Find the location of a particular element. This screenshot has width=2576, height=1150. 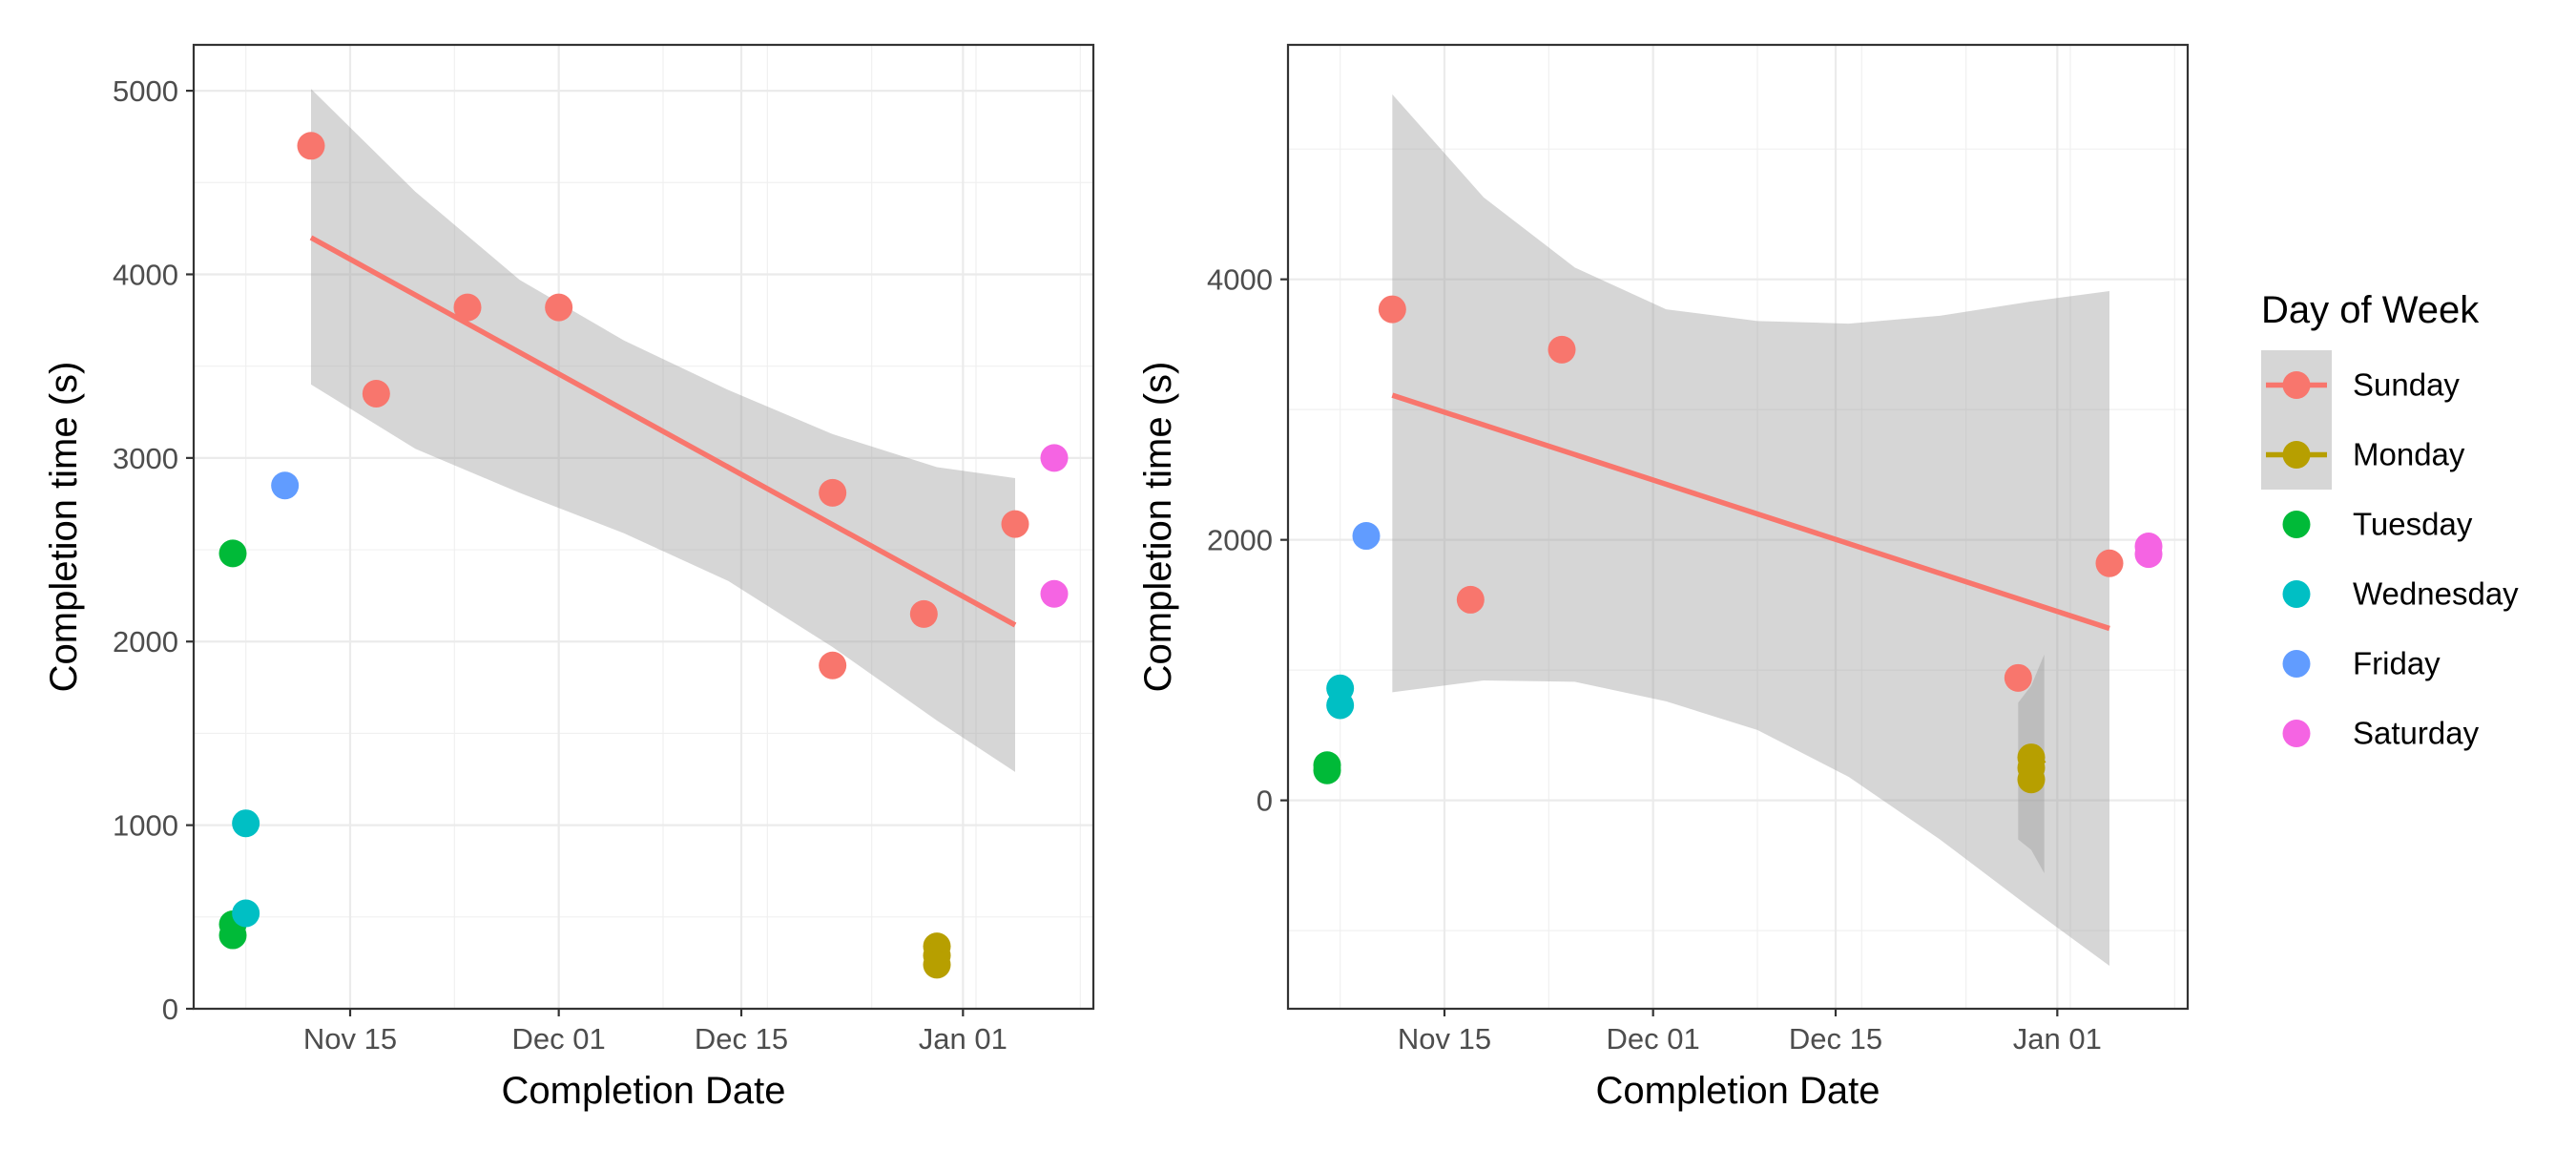

legend-label: Sunday is located at coordinates (2406, 385).